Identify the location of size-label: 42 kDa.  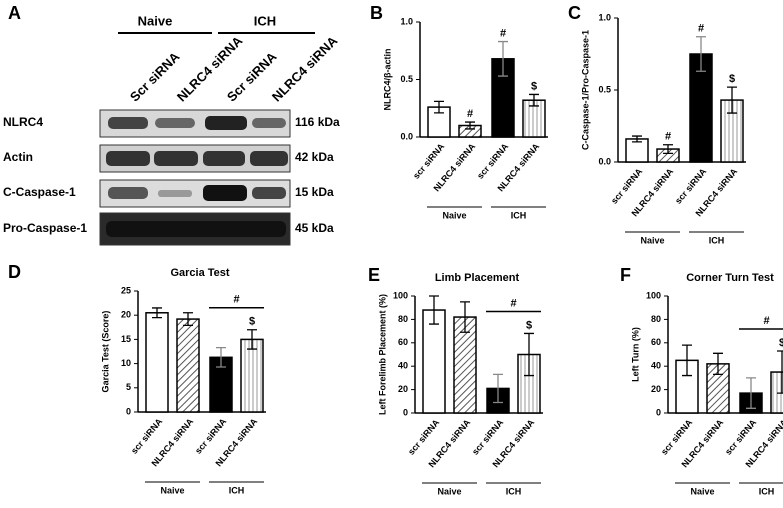
(314, 157).